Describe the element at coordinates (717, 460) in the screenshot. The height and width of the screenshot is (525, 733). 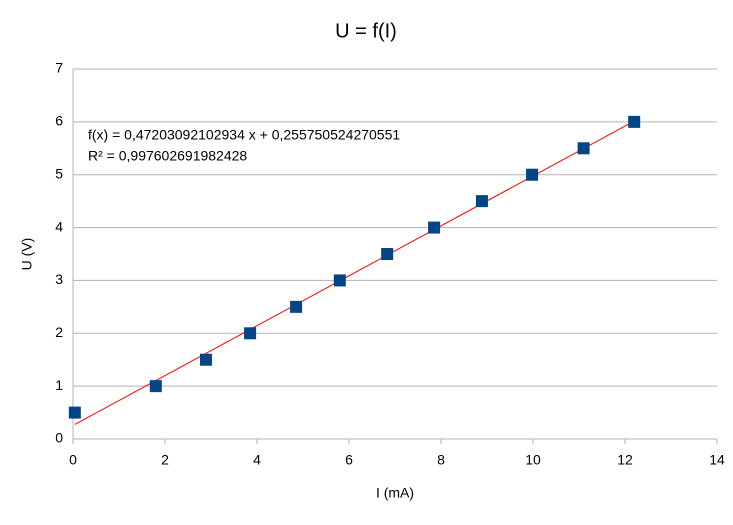
I see `x-tick-label: 14` at that location.